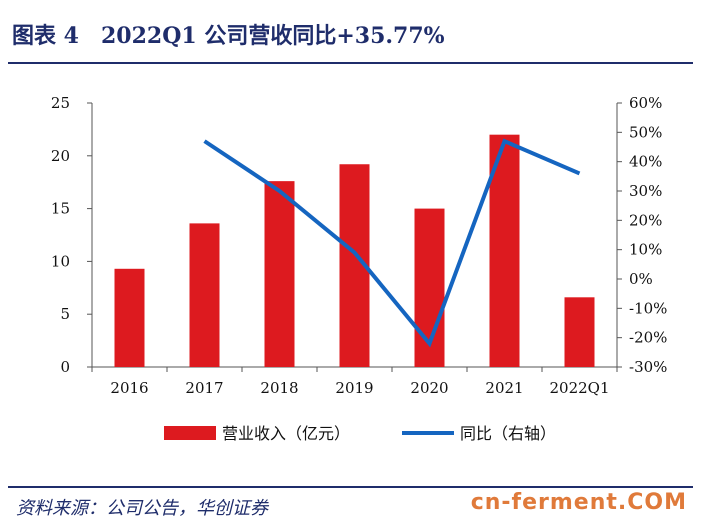  I want to click on left-tick-label: 10, so click(60, 261).